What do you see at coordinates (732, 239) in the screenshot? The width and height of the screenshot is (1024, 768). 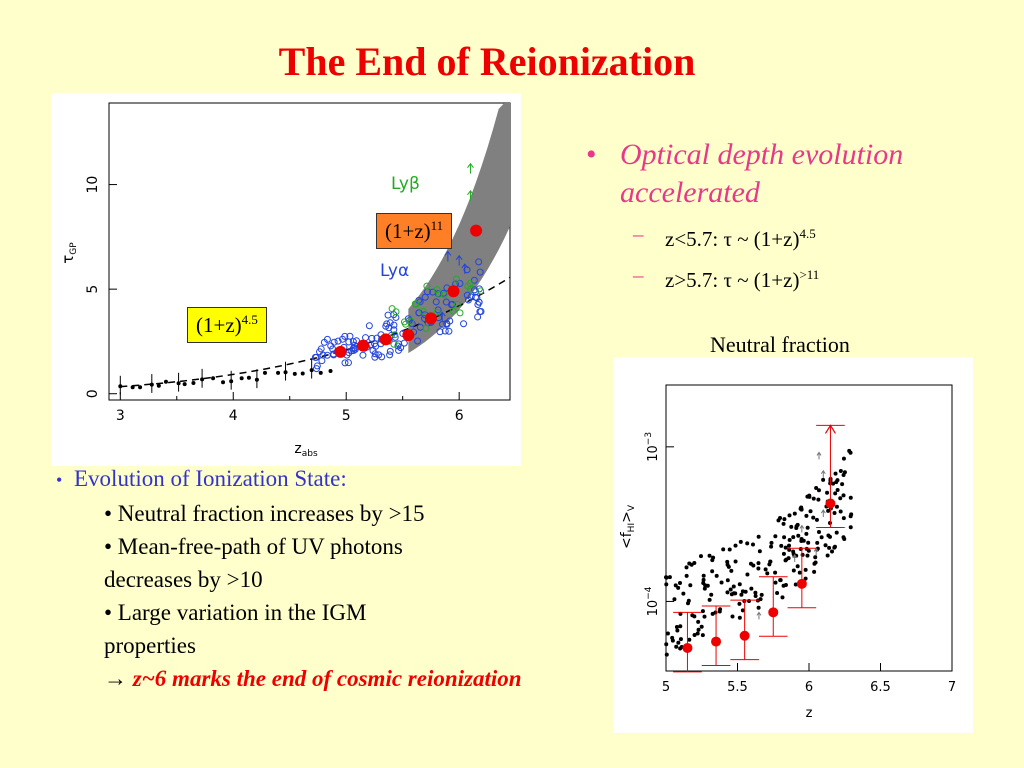 I see `sub-bullet-1-text: z<5.7: τ ~ (1+z)` at bounding box center [732, 239].